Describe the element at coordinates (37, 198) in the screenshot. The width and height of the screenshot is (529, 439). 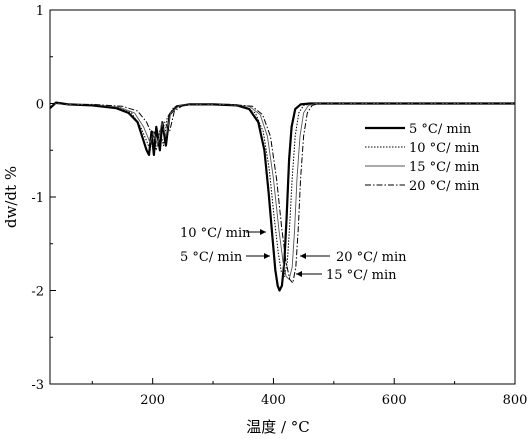
I see `y-tick-label: -1` at that location.